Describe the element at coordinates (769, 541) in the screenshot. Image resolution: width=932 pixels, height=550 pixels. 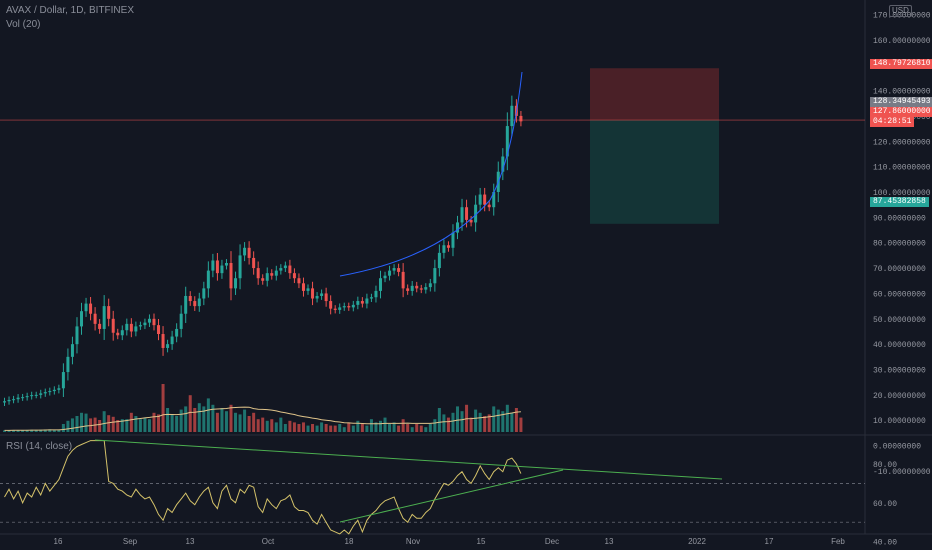
I see `time-tick-label: 17` at that location.